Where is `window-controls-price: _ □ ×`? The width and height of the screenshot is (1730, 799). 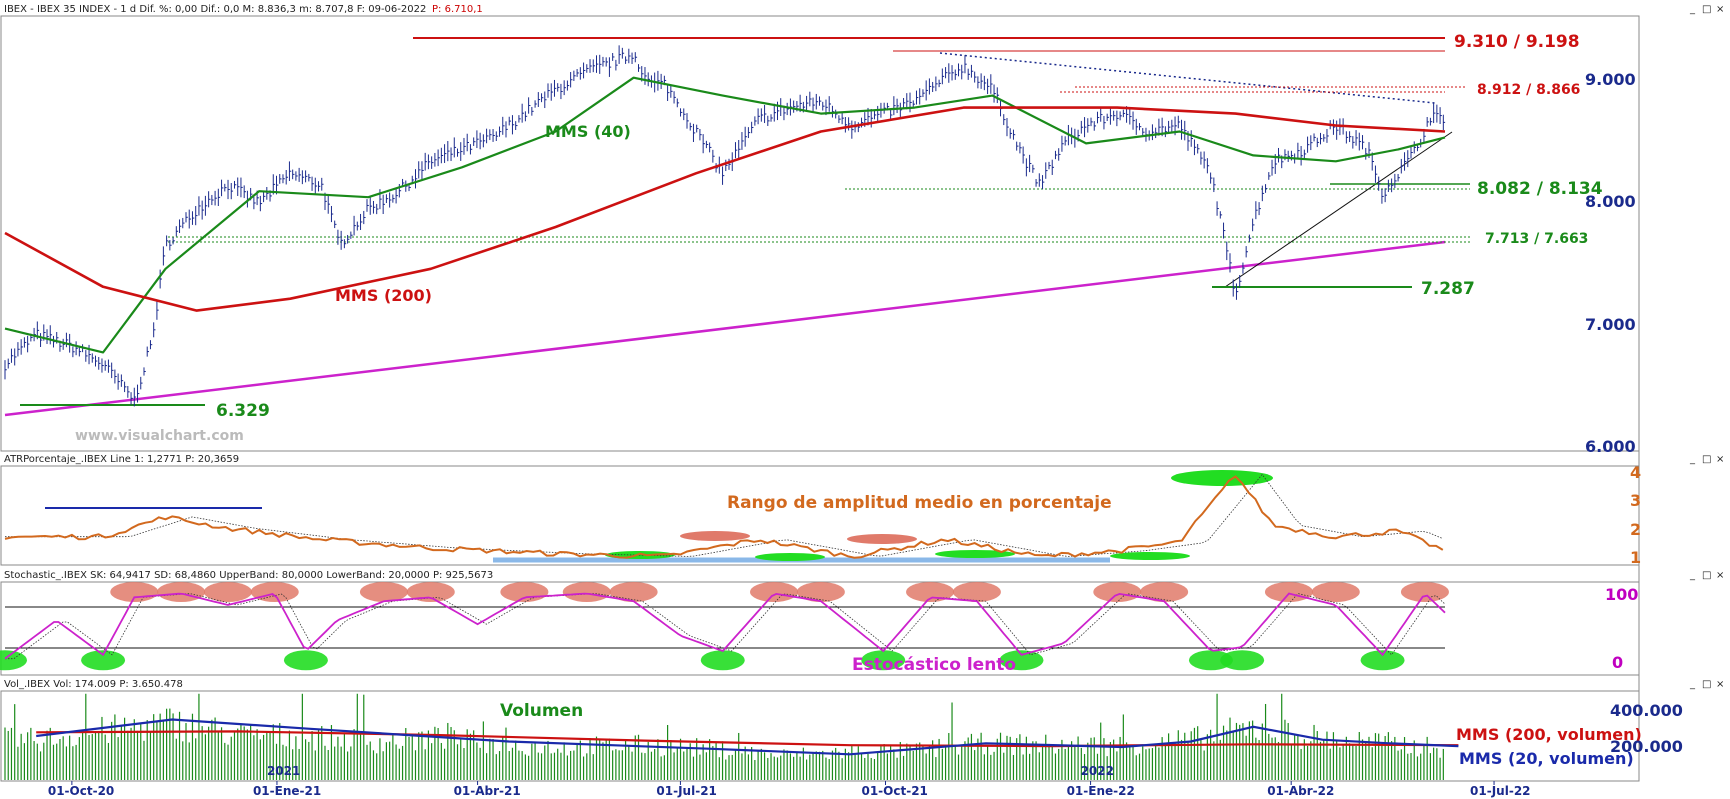 window-controls-price: _ □ × is located at coordinates (1706, 9).